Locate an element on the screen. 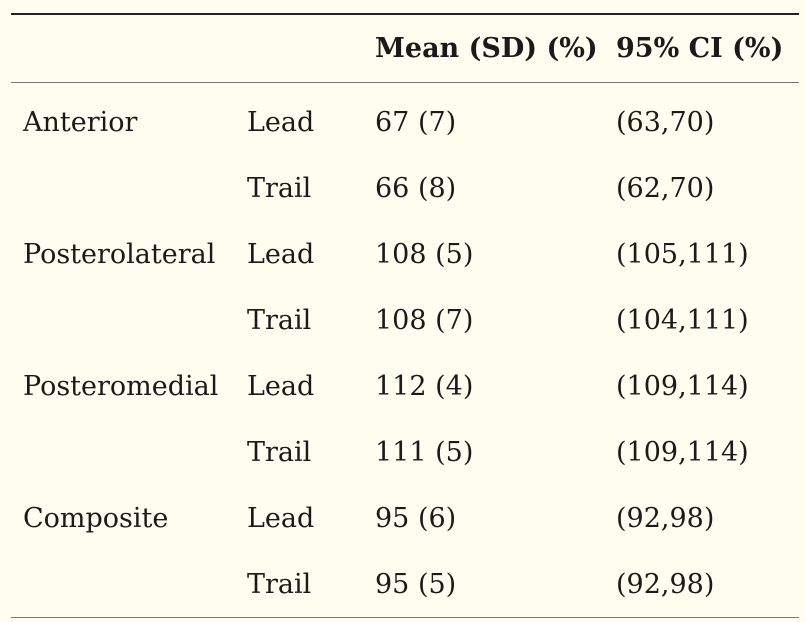 The height and width of the screenshot is (622, 806). table-row: Trail 95 (5) (92,98) is located at coordinates (405, 584).